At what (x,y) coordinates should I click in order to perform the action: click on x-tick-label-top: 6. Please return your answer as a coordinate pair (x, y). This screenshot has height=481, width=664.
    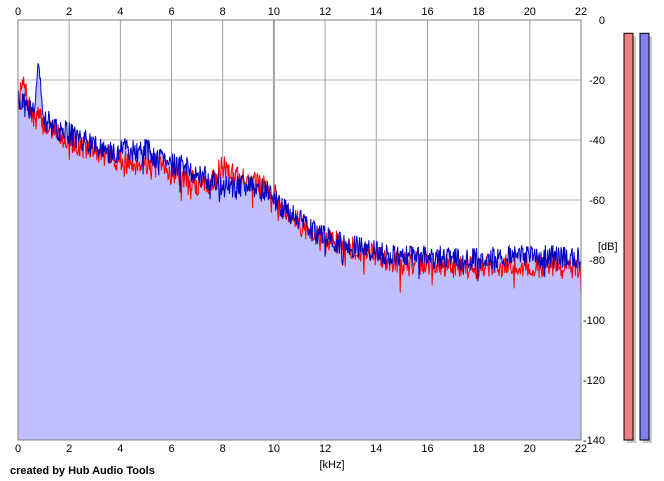
    Looking at the image, I should click on (171, 12).